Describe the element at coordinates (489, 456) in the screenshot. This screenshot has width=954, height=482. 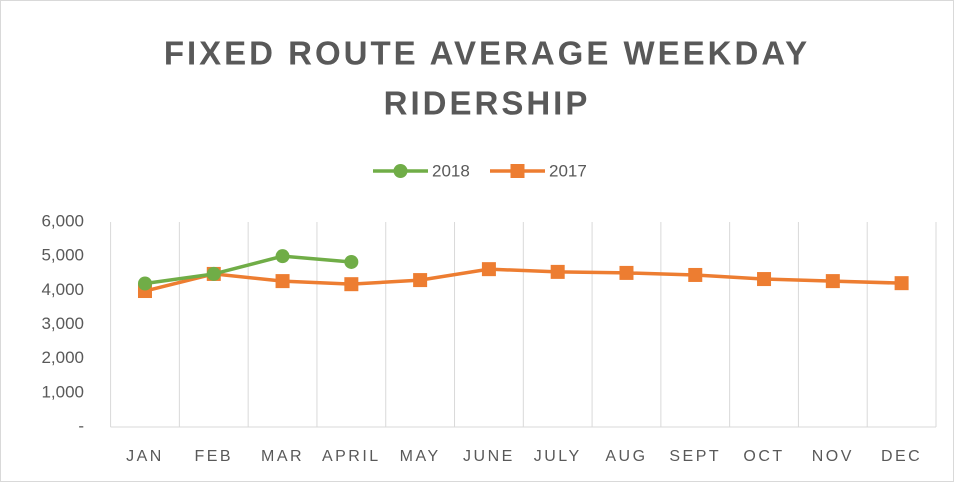
I see `x-tick-label: JUNE` at that location.